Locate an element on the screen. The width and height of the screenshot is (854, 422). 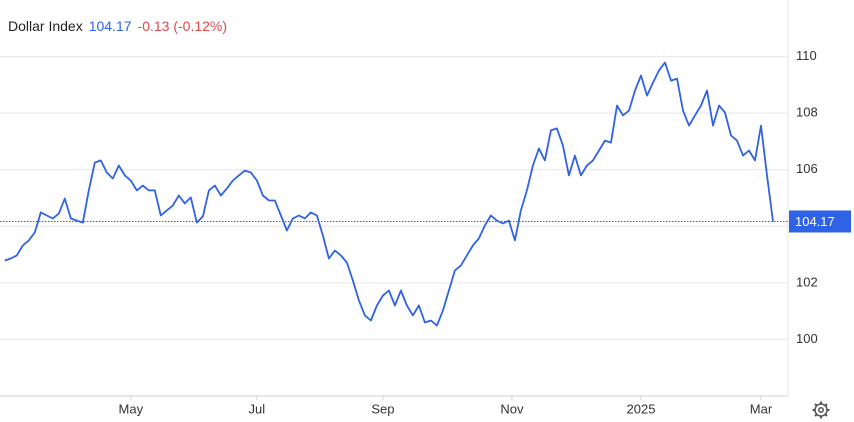
x-tick-label: Sep is located at coordinates (382, 408).